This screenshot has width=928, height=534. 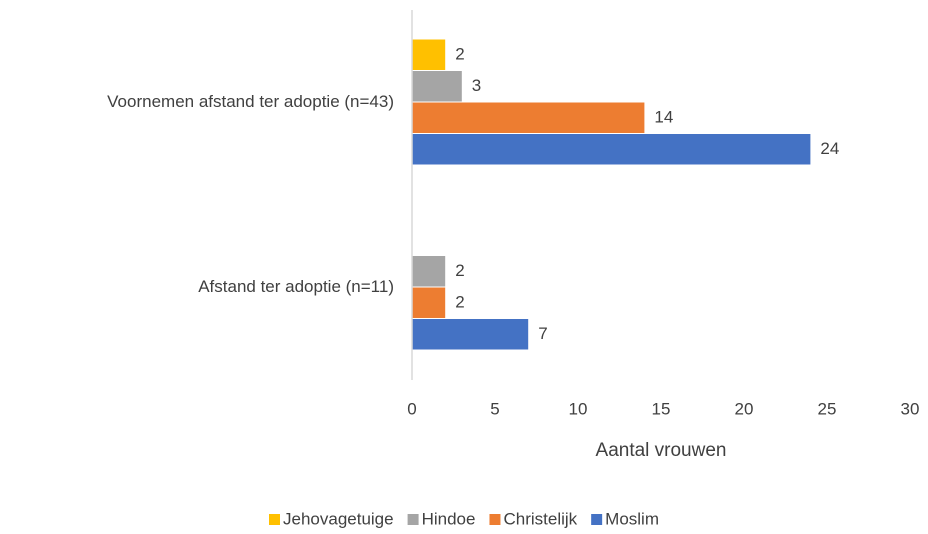 I want to click on value-label: 24, so click(x=829, y=148).